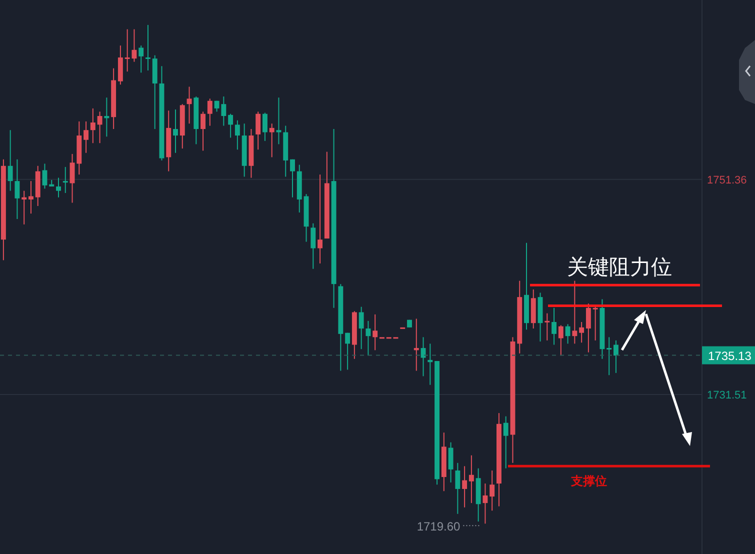 This screenshot has width=755, height=554. Describe the element at coordinates (438, 527) in the screenshot. I see `annotation: 1719.60` at that location.